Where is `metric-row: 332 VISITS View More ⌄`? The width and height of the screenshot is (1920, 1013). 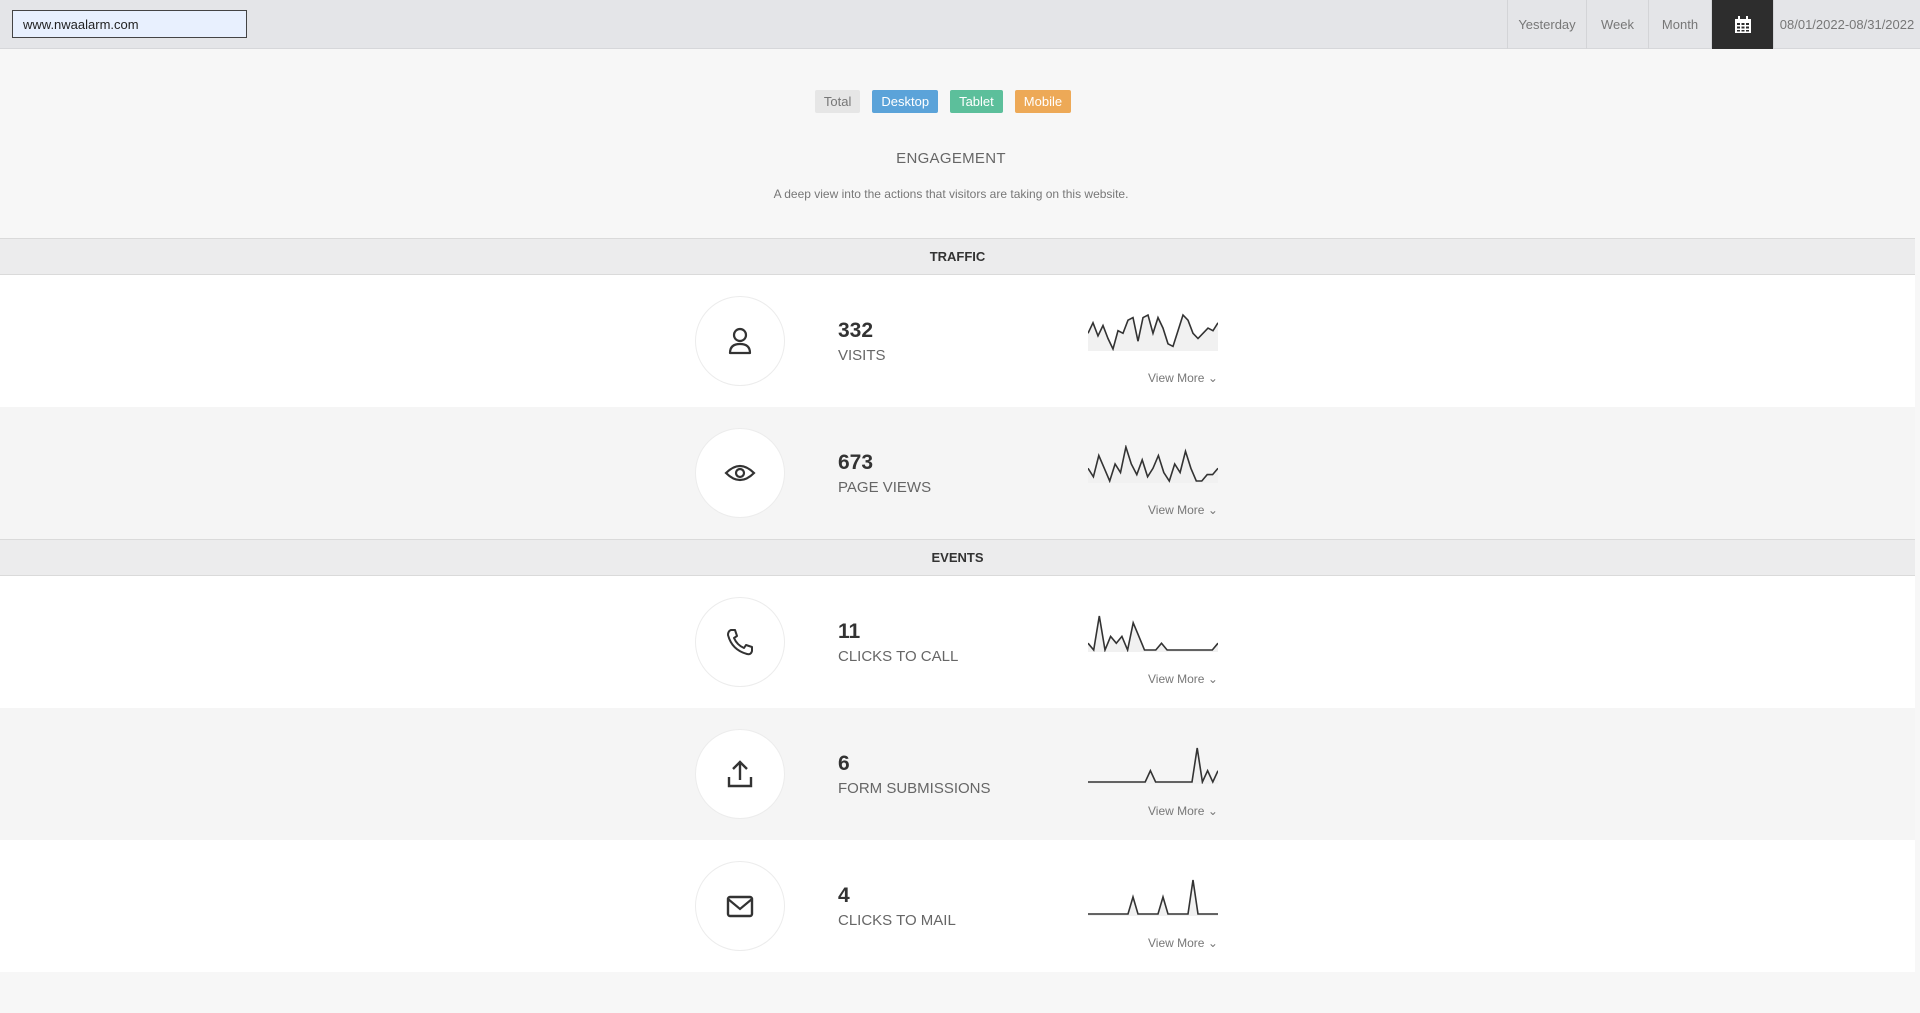
metric-row: 332 VISITS View More ⌄ is located at coordinates (957, 341).